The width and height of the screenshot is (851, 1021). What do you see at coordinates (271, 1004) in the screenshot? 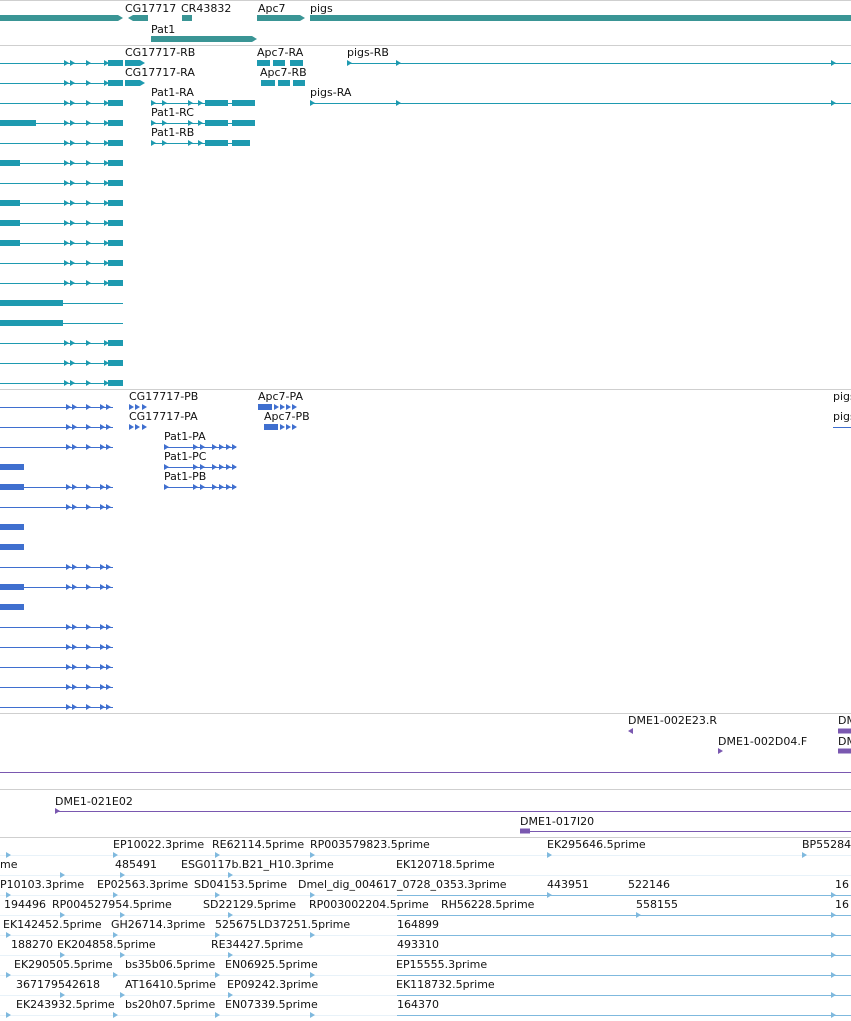
I see `est-label: EN07339.5prime` at bounding box center [271, 1004].